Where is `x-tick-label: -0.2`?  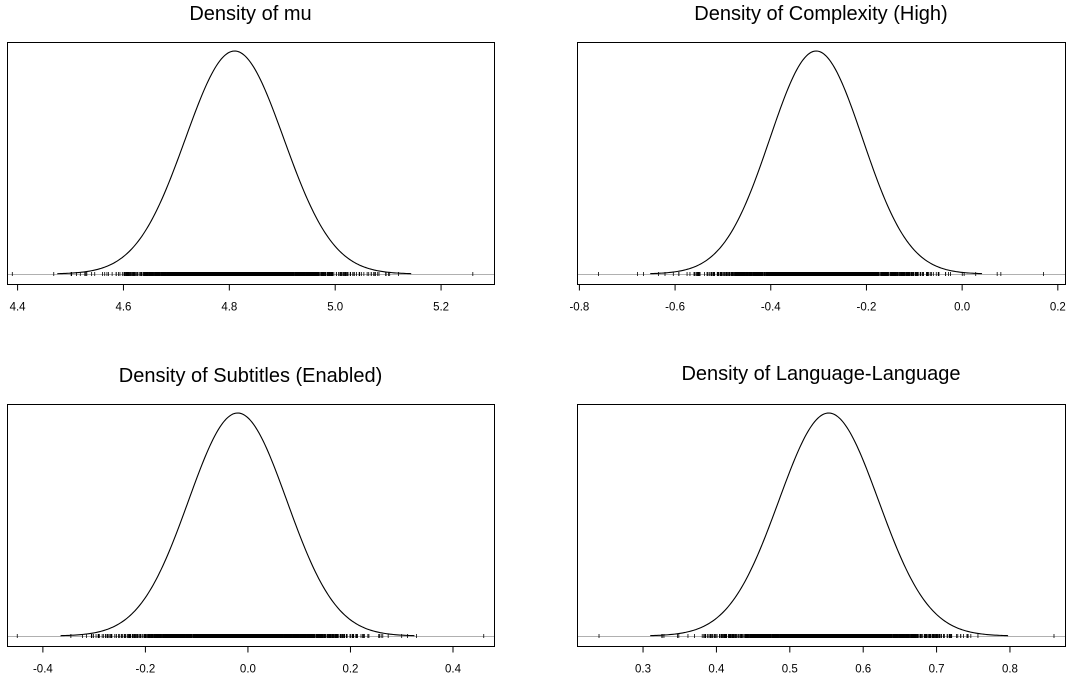 x-tick-label: -0.2 is located at coordinates (867, 308).